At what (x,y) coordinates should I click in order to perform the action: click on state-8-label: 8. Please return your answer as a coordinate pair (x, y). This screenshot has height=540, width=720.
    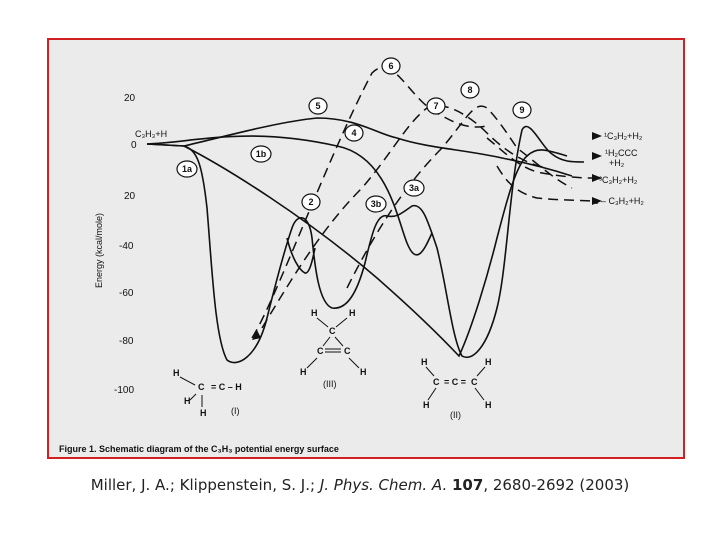
    Looking at the image, I should click on (469, 90).